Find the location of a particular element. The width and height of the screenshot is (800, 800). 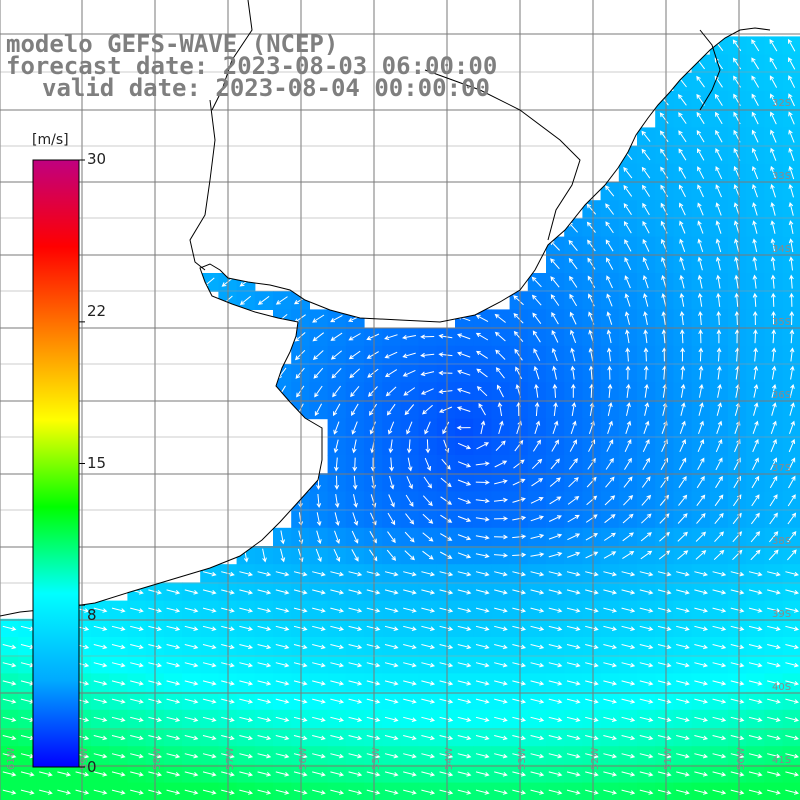

colorbar-ticks is located at coordinates (82, 463).